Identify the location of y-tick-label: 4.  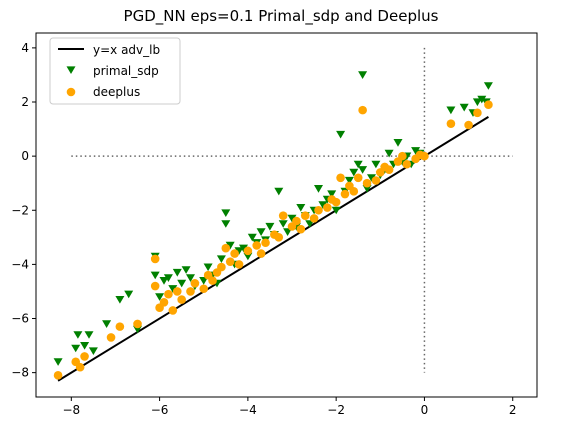
(25, 48).